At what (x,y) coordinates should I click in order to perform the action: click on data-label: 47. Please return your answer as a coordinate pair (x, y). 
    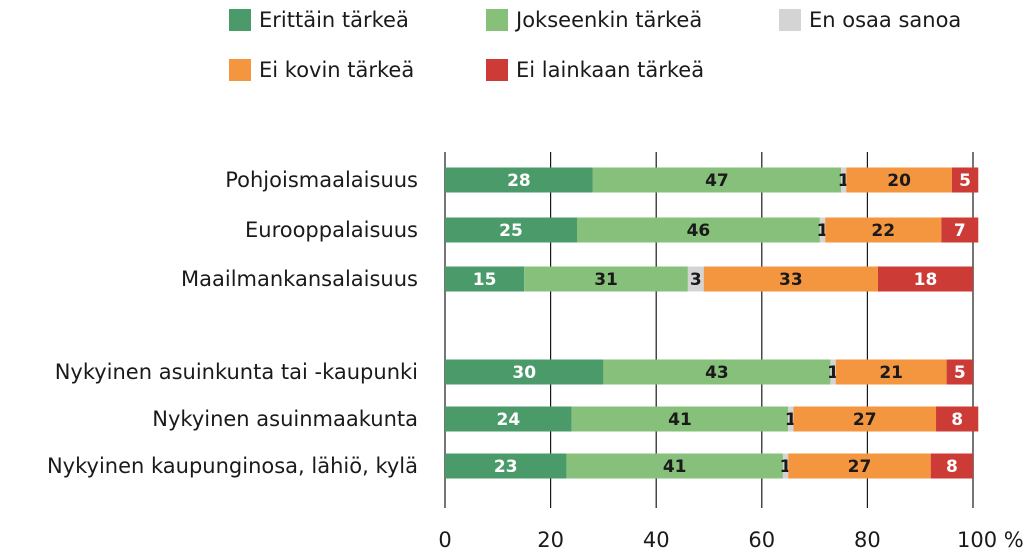
    Looking at the image, I should click on (717, 181).